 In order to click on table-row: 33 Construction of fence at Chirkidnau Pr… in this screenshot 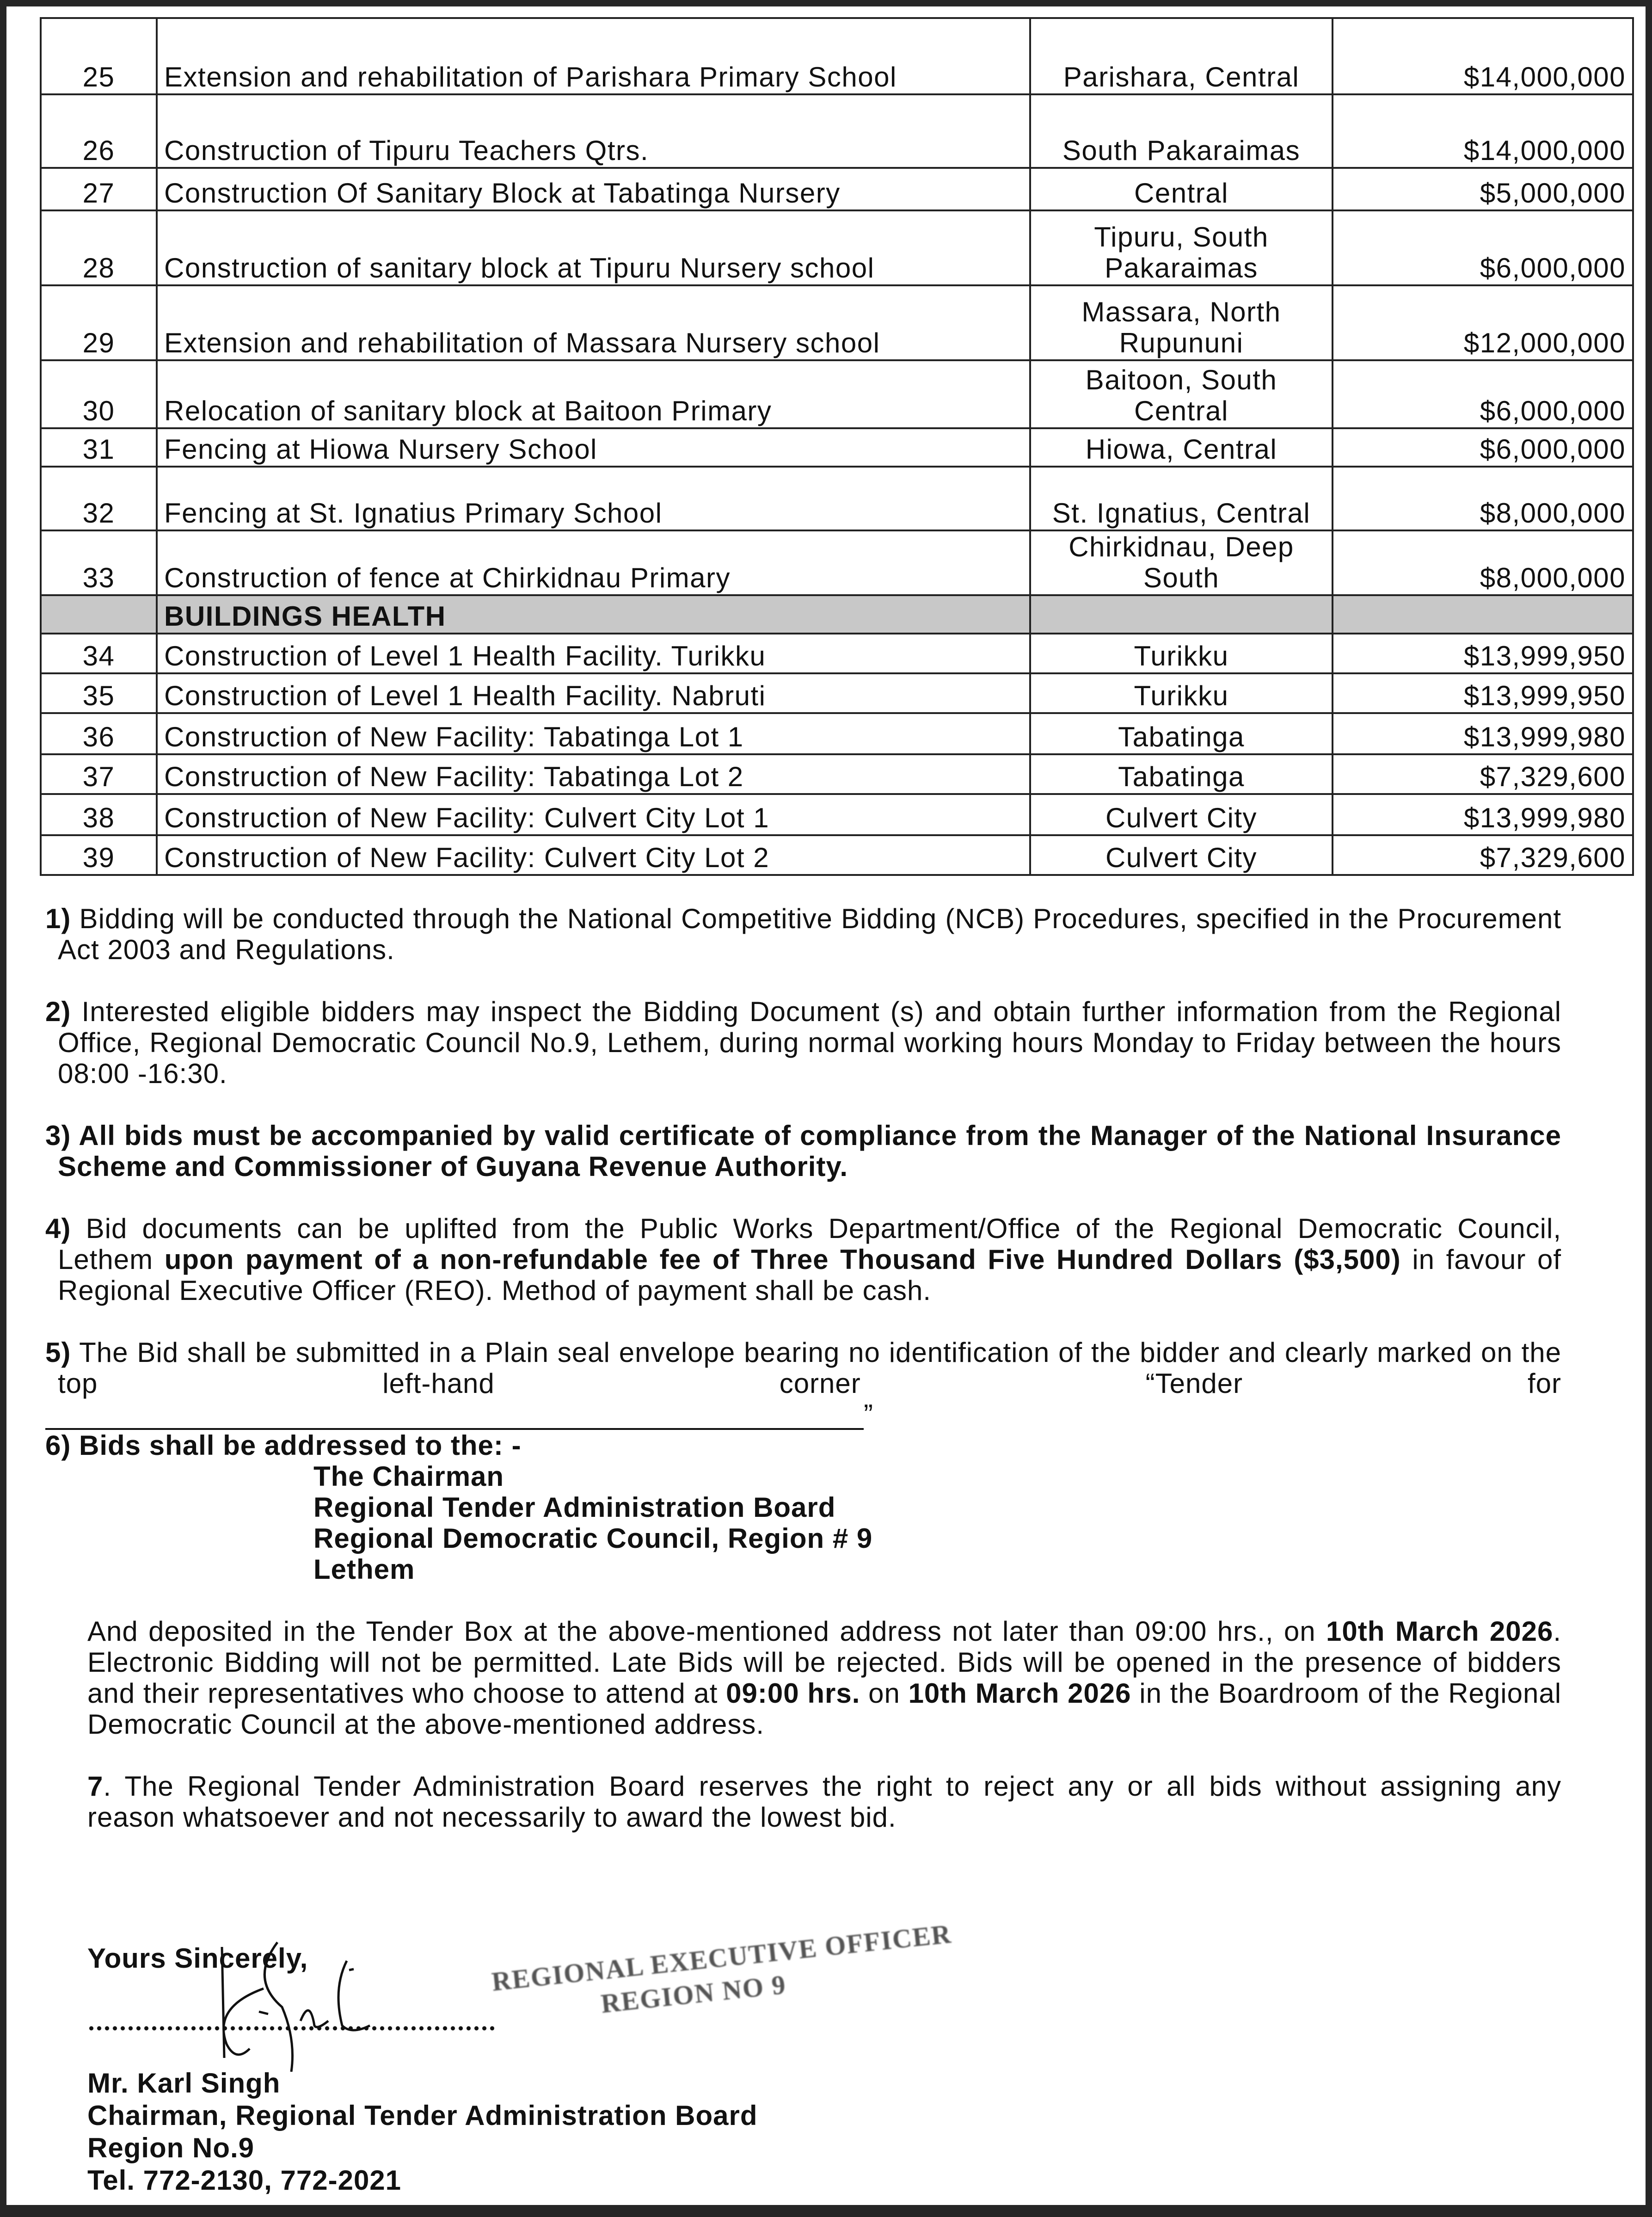, I will do `click(837, 563)`.